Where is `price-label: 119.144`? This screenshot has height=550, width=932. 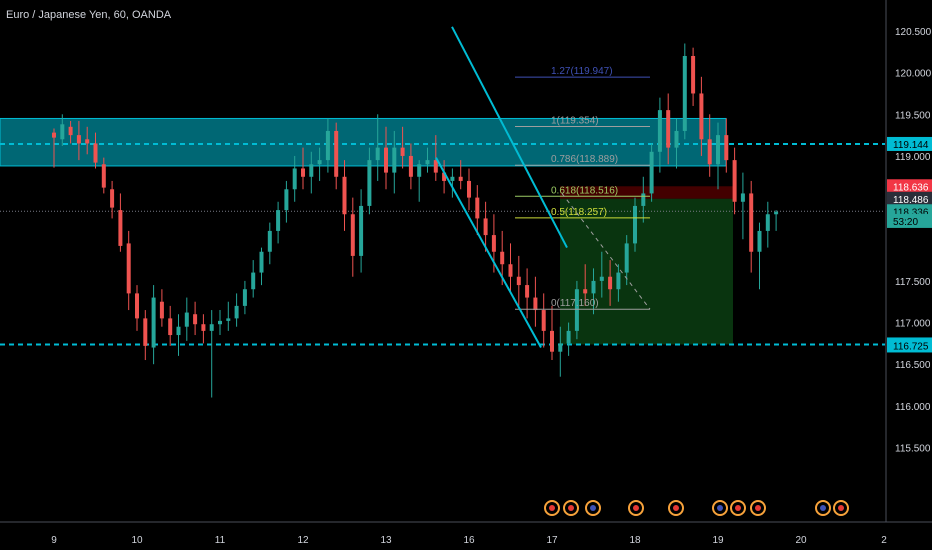
price-label: 119.144 is located at coordinates (911, 145).